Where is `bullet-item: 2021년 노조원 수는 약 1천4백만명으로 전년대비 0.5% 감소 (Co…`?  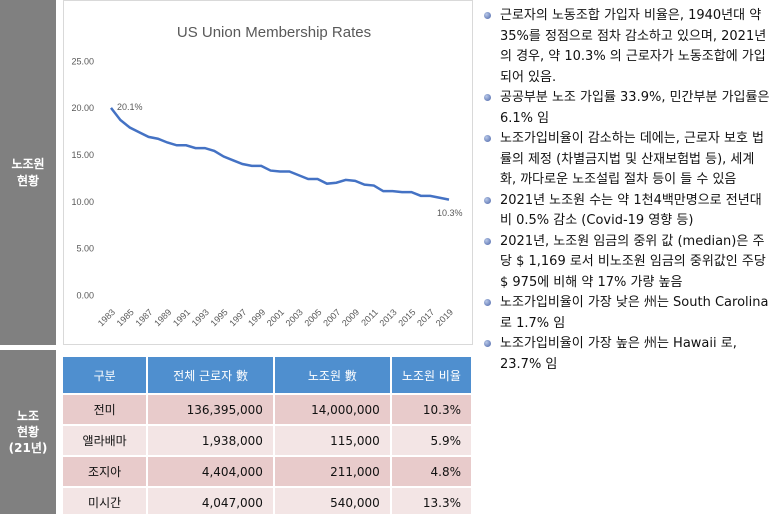
bullet-item: 2021년 노조원 수는 약 1천4백만명으로 전년대비 0.5% 감소 (Co… is located at coordinates (625, 211).